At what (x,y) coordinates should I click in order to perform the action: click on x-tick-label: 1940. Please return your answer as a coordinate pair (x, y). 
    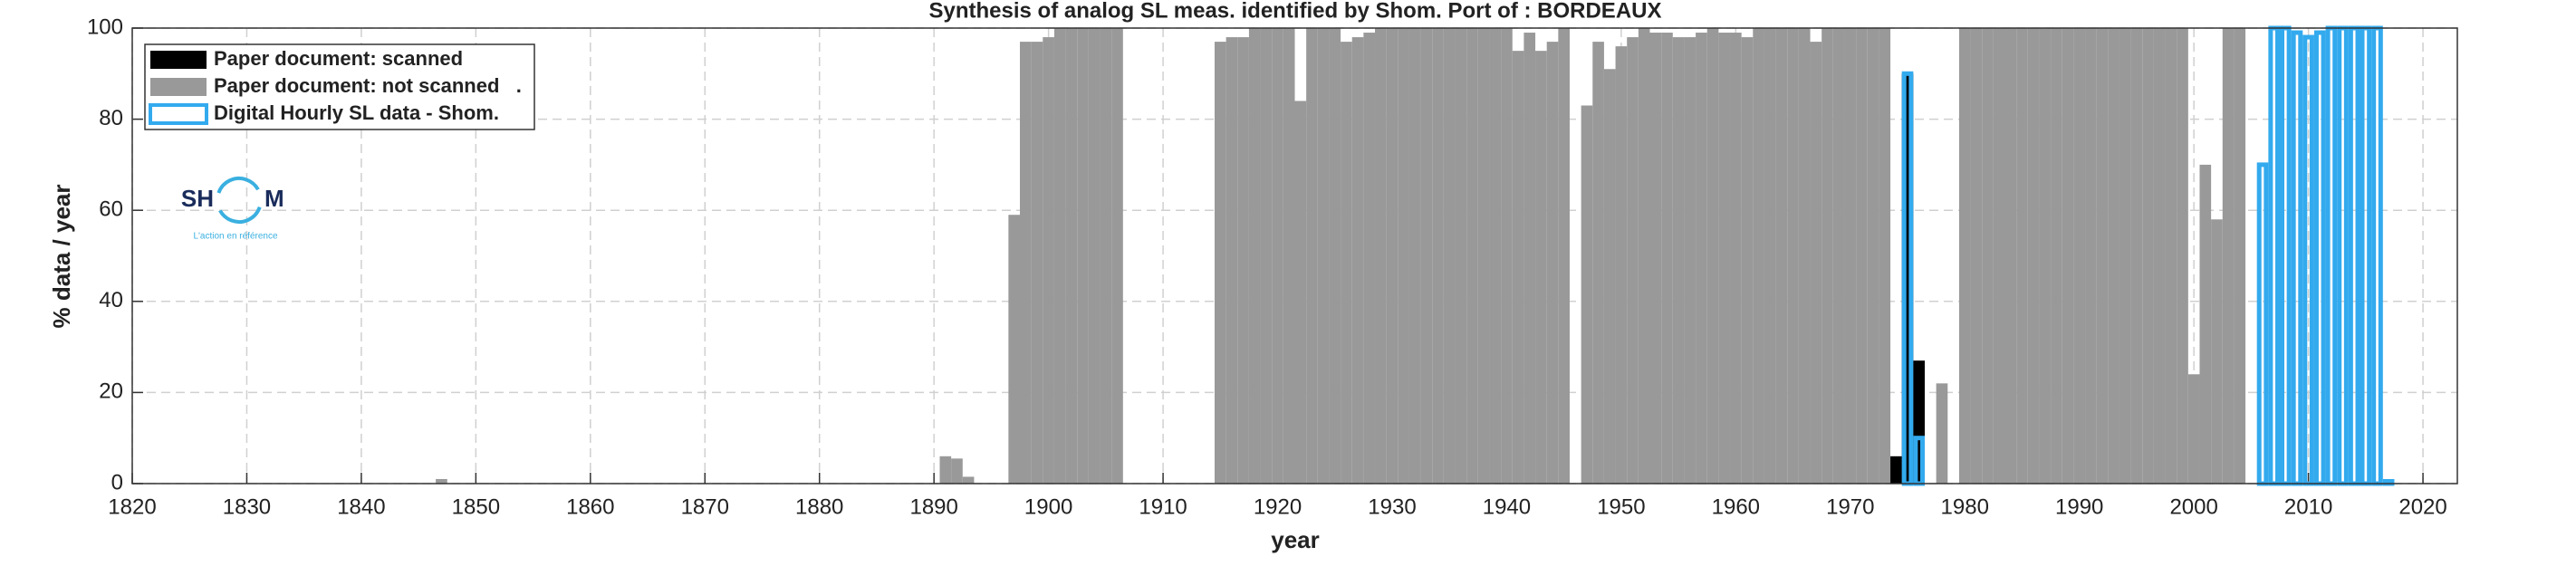
    Looking at the image, I should click on (1507, 506).